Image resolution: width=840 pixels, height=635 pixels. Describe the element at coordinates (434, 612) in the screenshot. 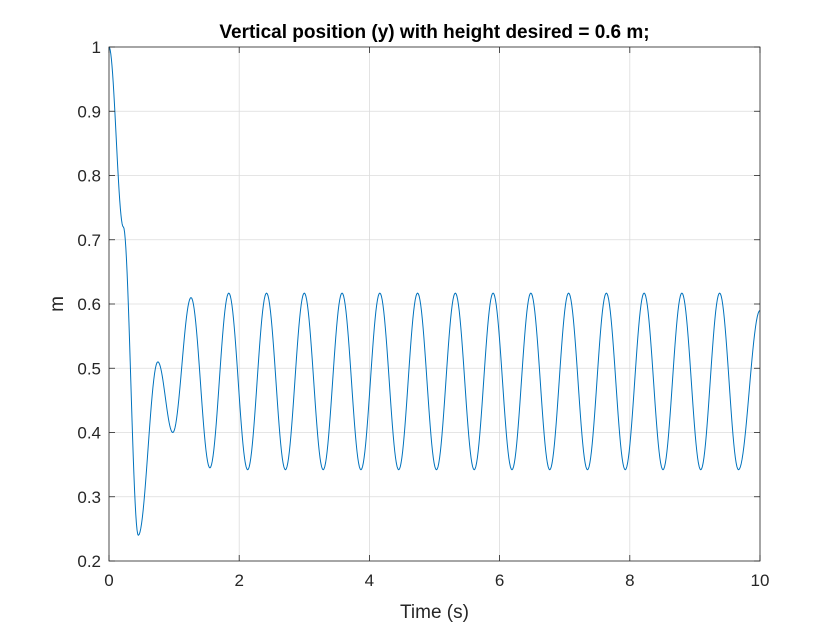

I see `x-axis-label: Time (s)` at that location.